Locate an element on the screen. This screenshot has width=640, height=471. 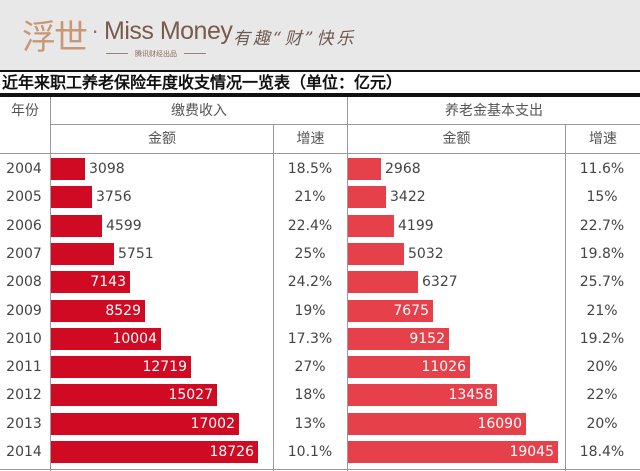
header-expense-growth: 增速 is located at coordinates (603, 139).